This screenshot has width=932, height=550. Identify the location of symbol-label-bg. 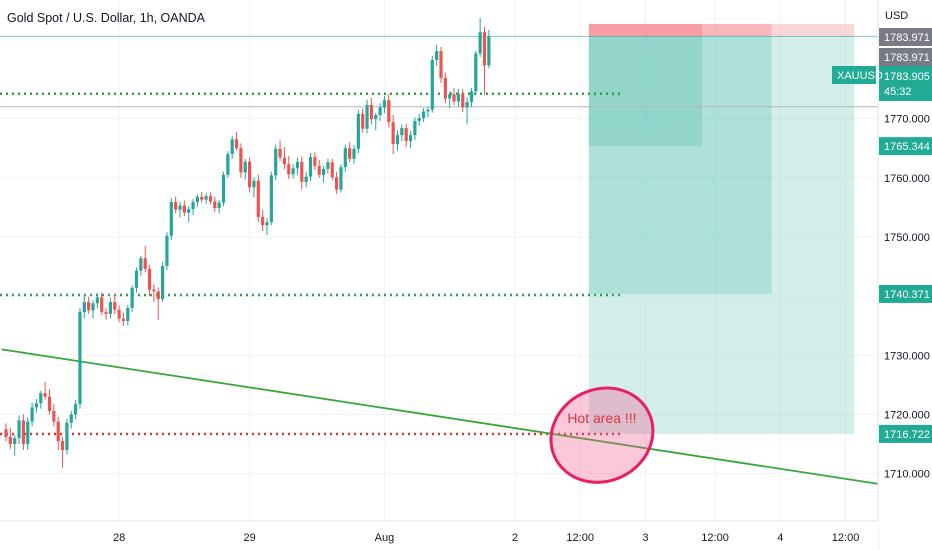
(854, 75).